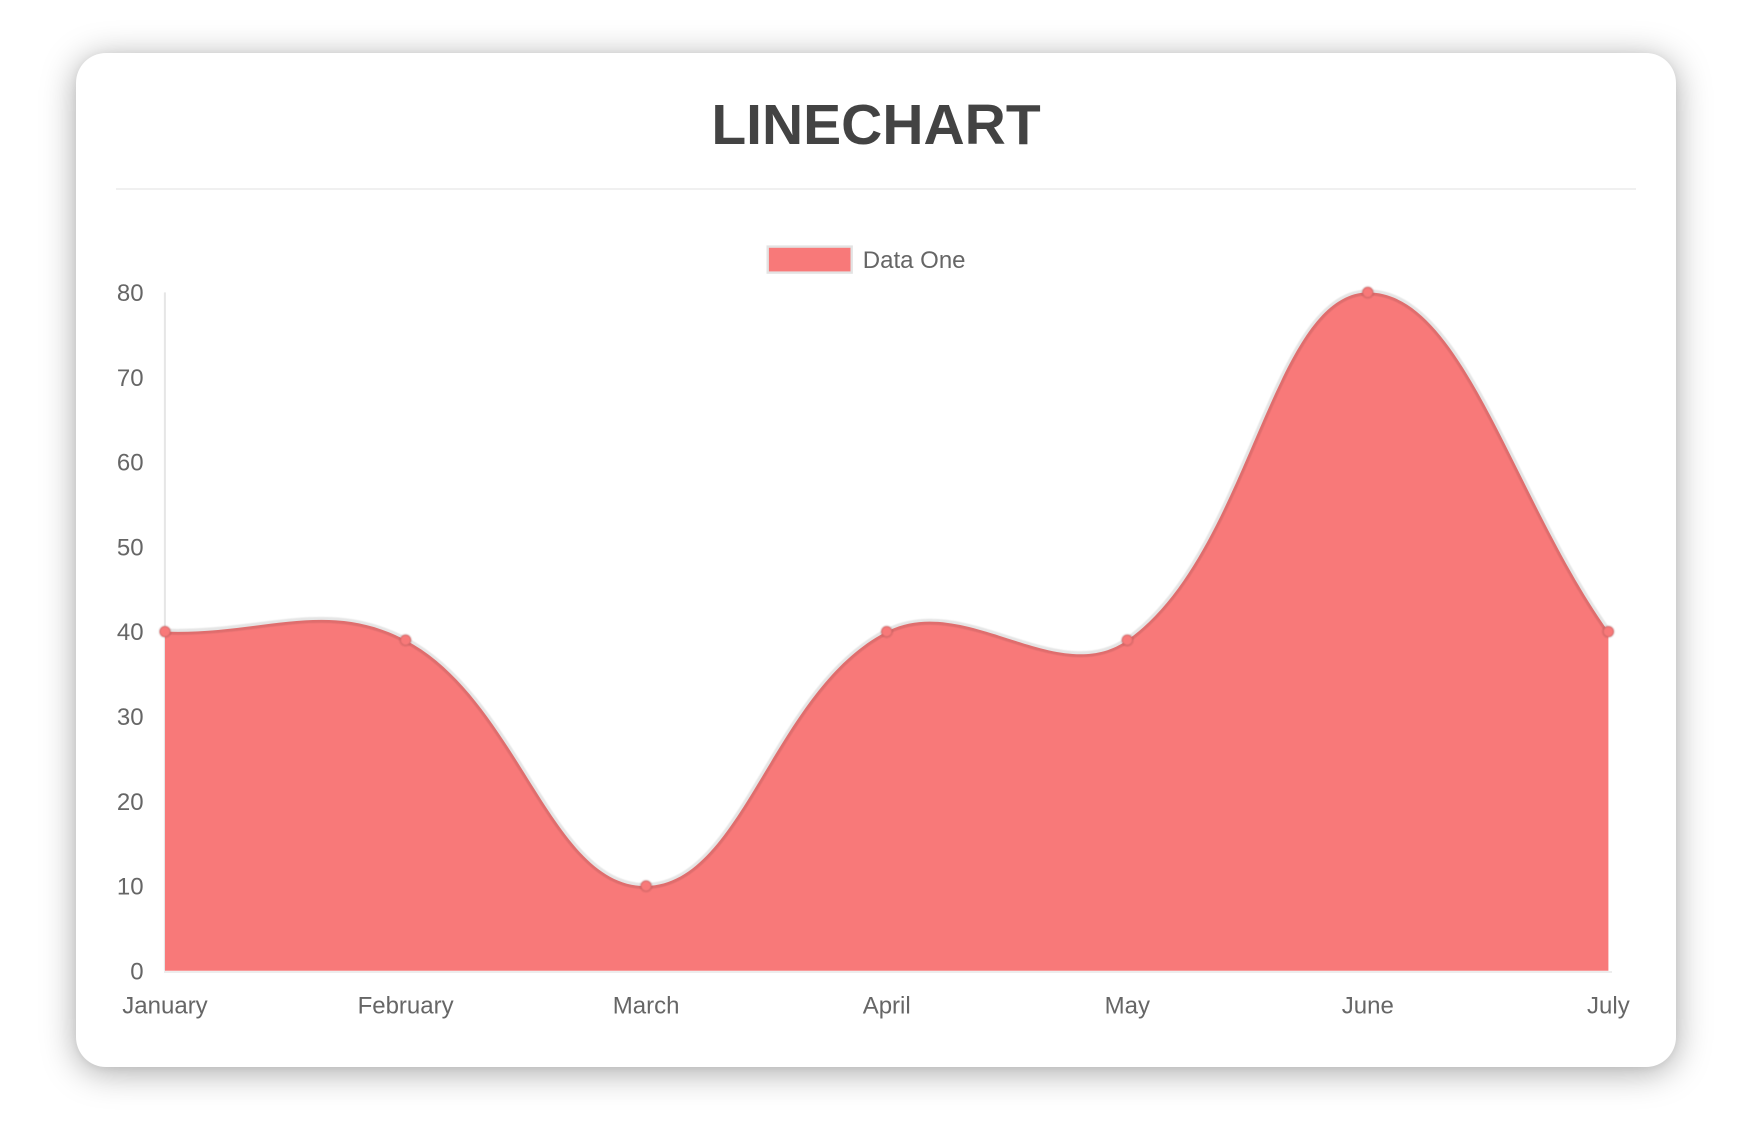  What do you see at coordinates (1608, 1006) in the screenshot?
I see `svg-text: July` at bounding box center [1608, 1006].